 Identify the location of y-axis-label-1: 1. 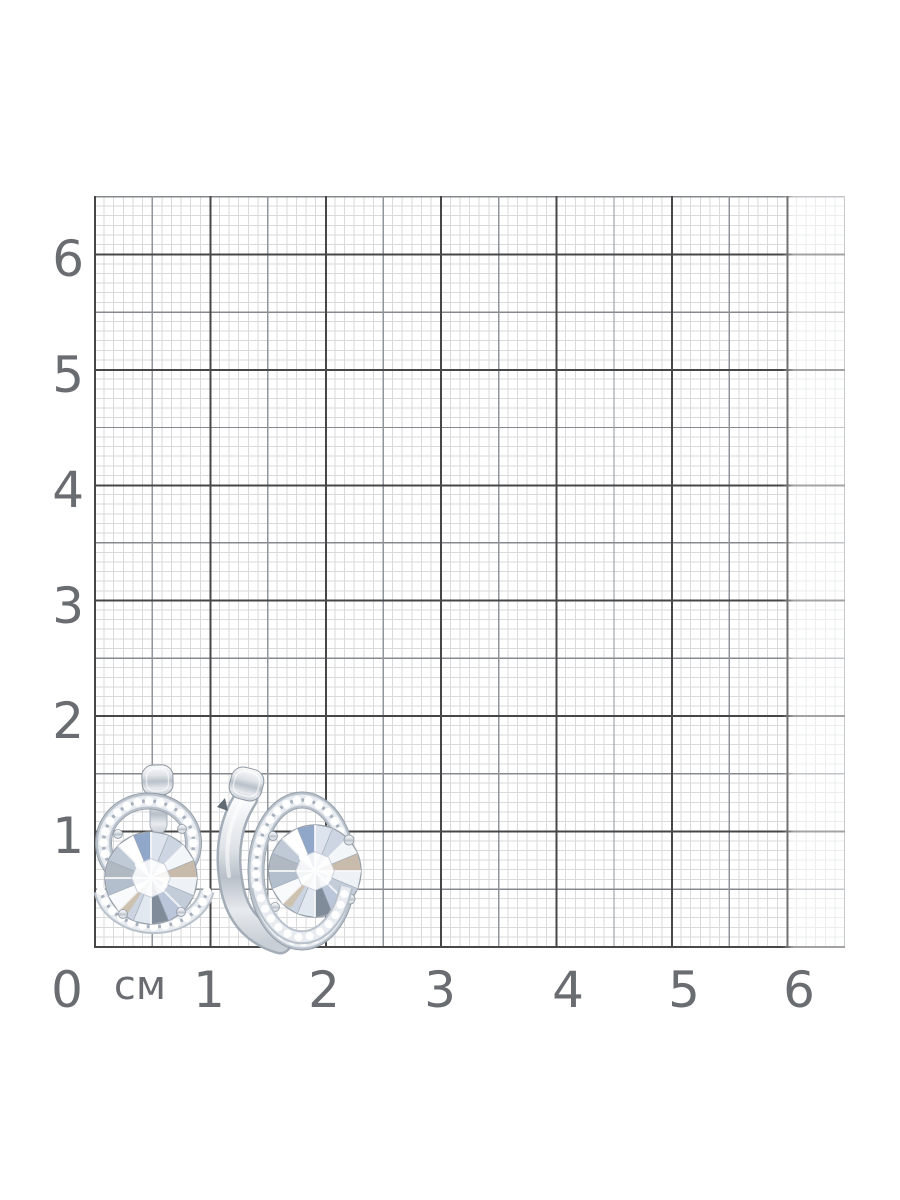
(68, 836).